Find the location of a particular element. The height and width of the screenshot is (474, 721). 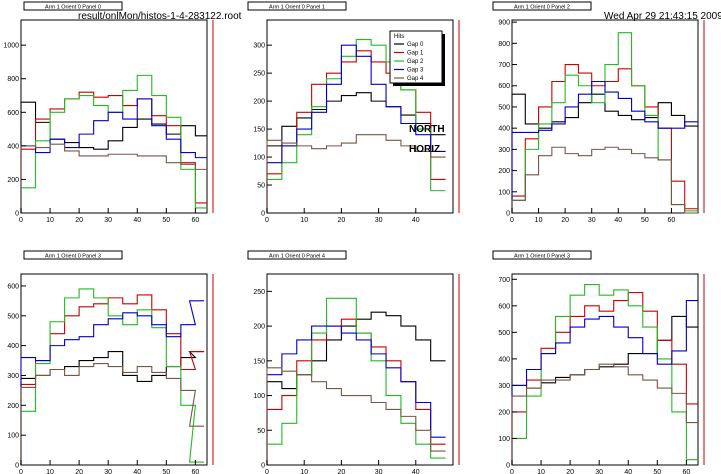

legend-label-0: Gap 0 is located at coordinates (415, 45).